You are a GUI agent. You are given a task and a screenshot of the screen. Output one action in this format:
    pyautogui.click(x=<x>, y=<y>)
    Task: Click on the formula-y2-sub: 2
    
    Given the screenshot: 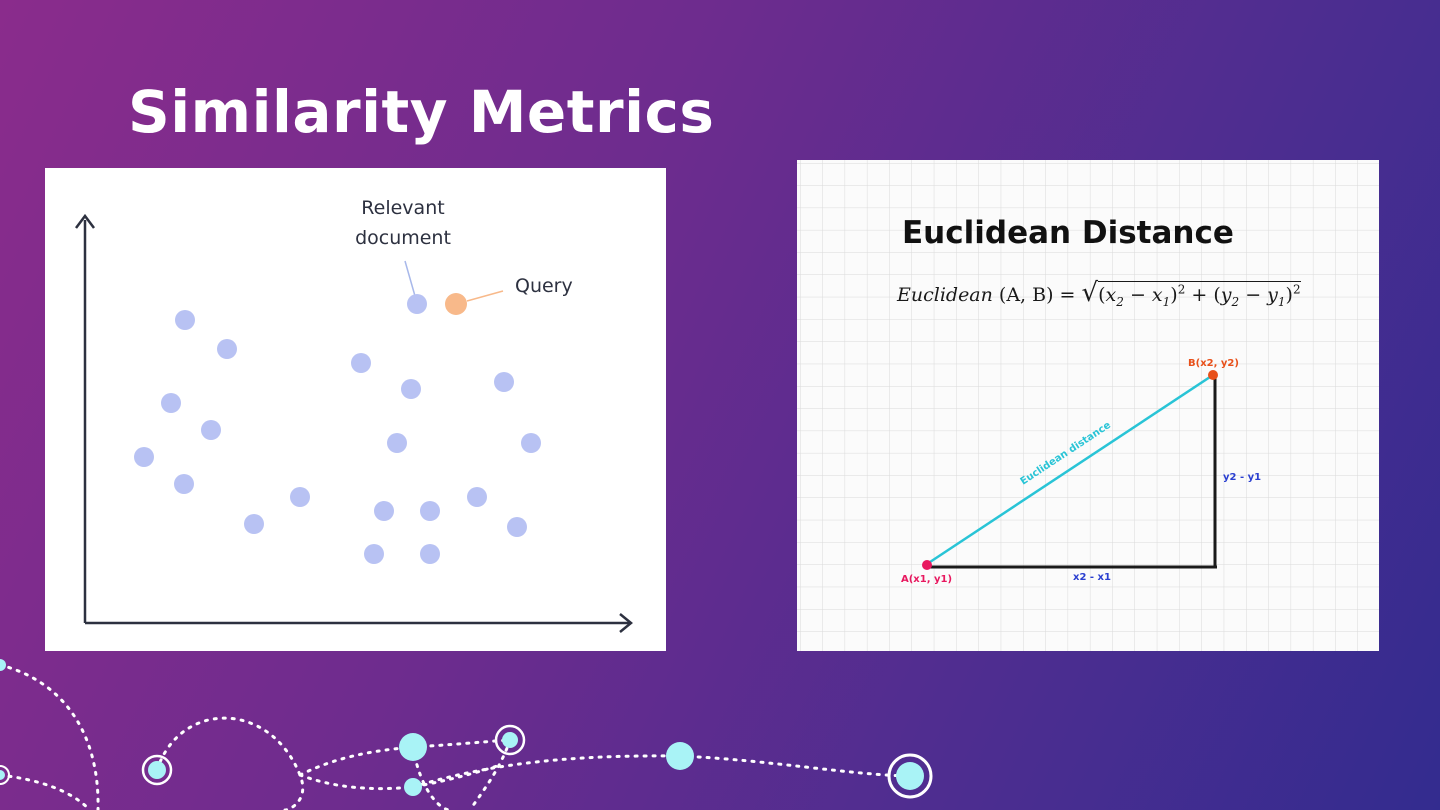 What is the action you would take?
    pyautogui.click(x=1235, y=301)
    